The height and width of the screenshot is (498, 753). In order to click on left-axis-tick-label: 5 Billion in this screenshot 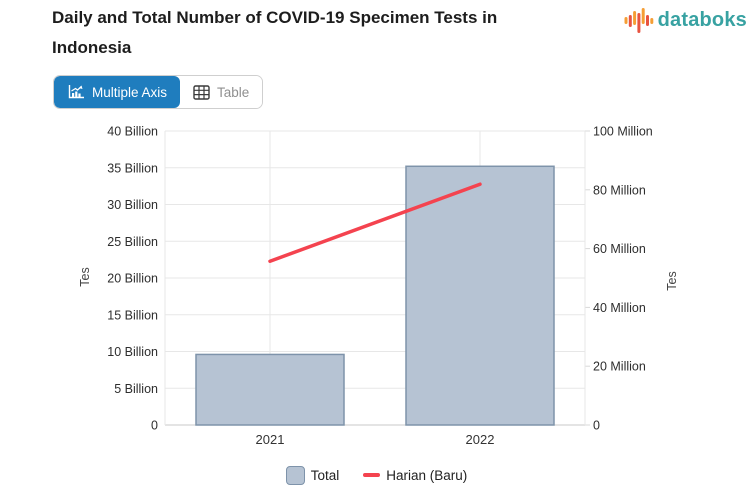, I will do `click(136, 389)`.